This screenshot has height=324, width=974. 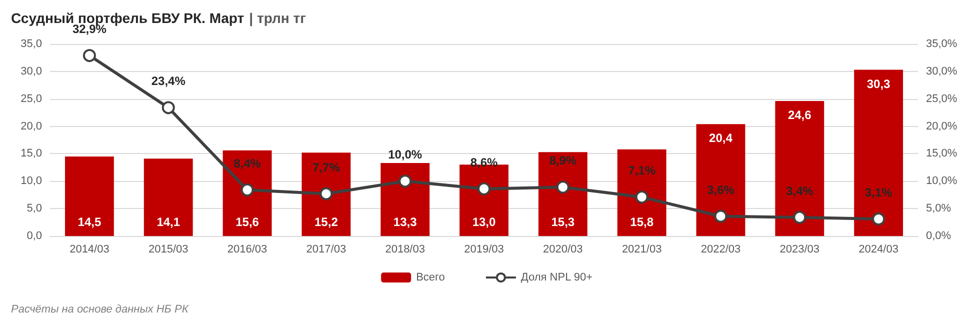 What do you see at coordinates (942, 44) in the screenshot?
I see `y2-tick-label: 35,0%` at bounding box center [942, 44].